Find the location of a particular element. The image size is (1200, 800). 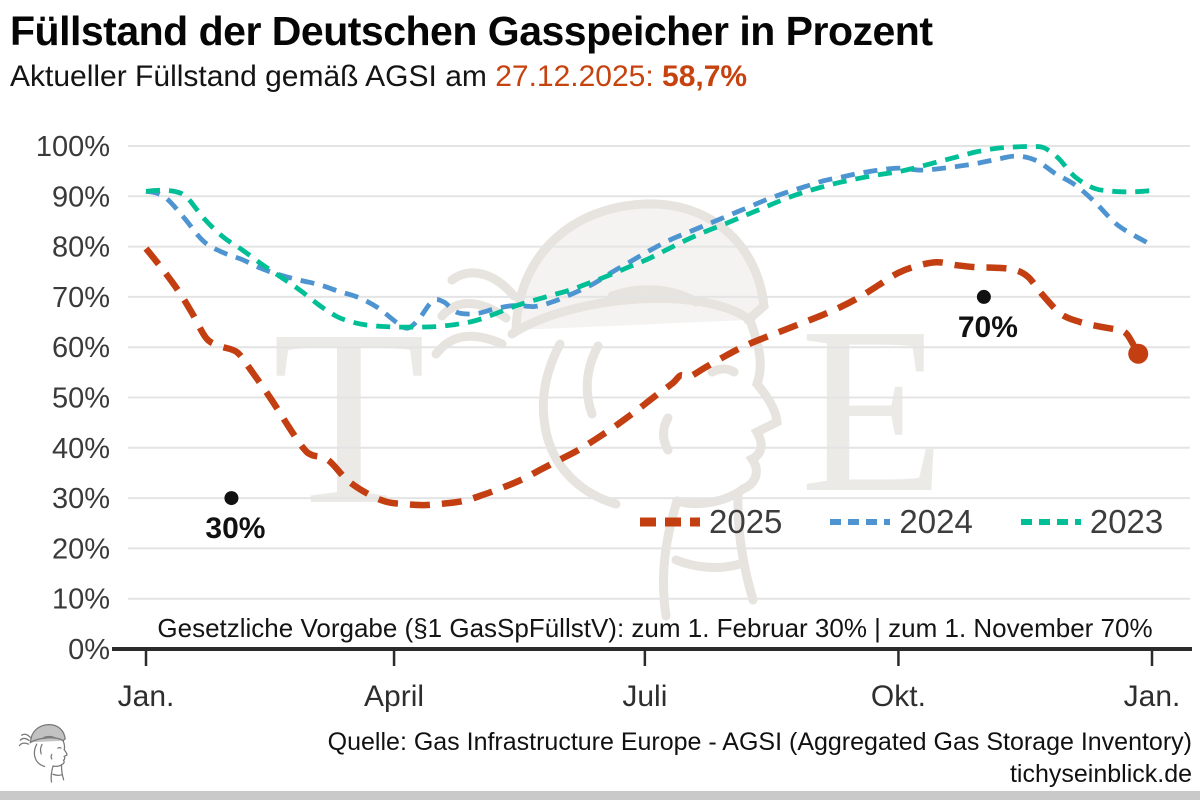

x-tick-label: Okt. is located at coordinates (898, 696).